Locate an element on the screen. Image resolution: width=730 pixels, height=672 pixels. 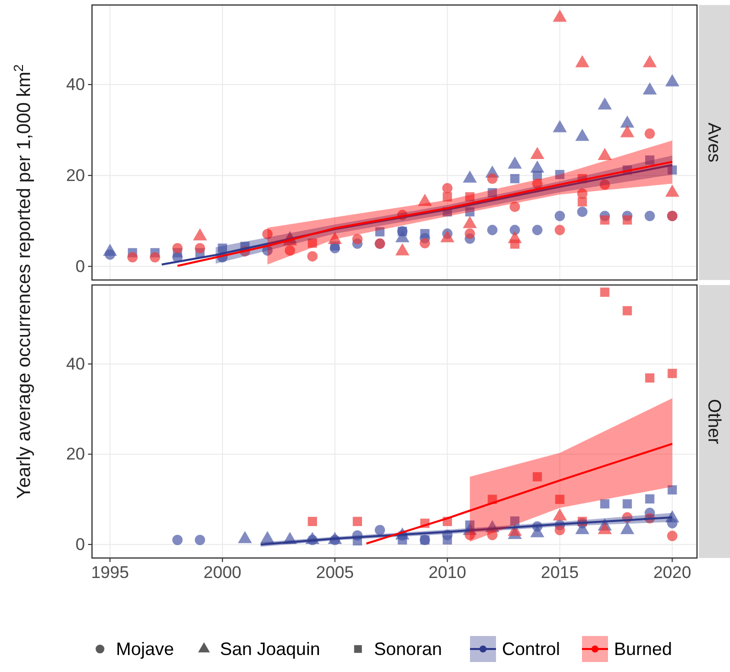
text: Mojave is located at coordinates (145, 649).